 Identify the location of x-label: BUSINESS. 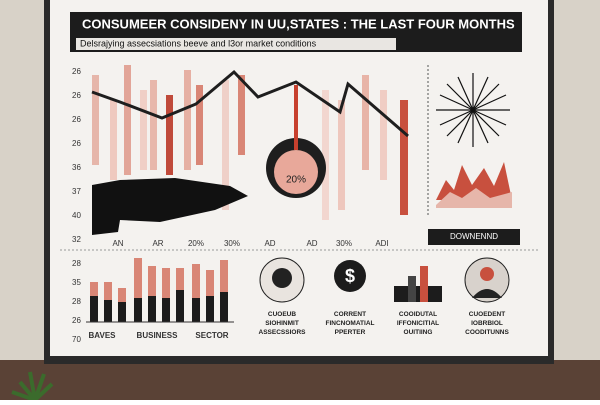
(158, 335).